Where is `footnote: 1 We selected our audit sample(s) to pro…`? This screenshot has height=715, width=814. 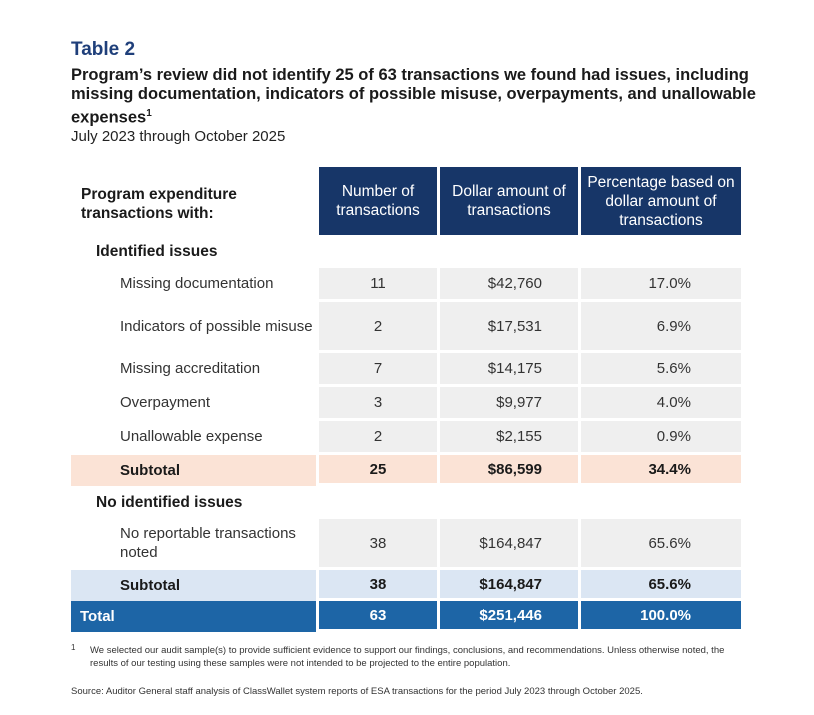
footnote: 1 We selected our audit sample(s) to pro… is located at coordinates (401, 656).